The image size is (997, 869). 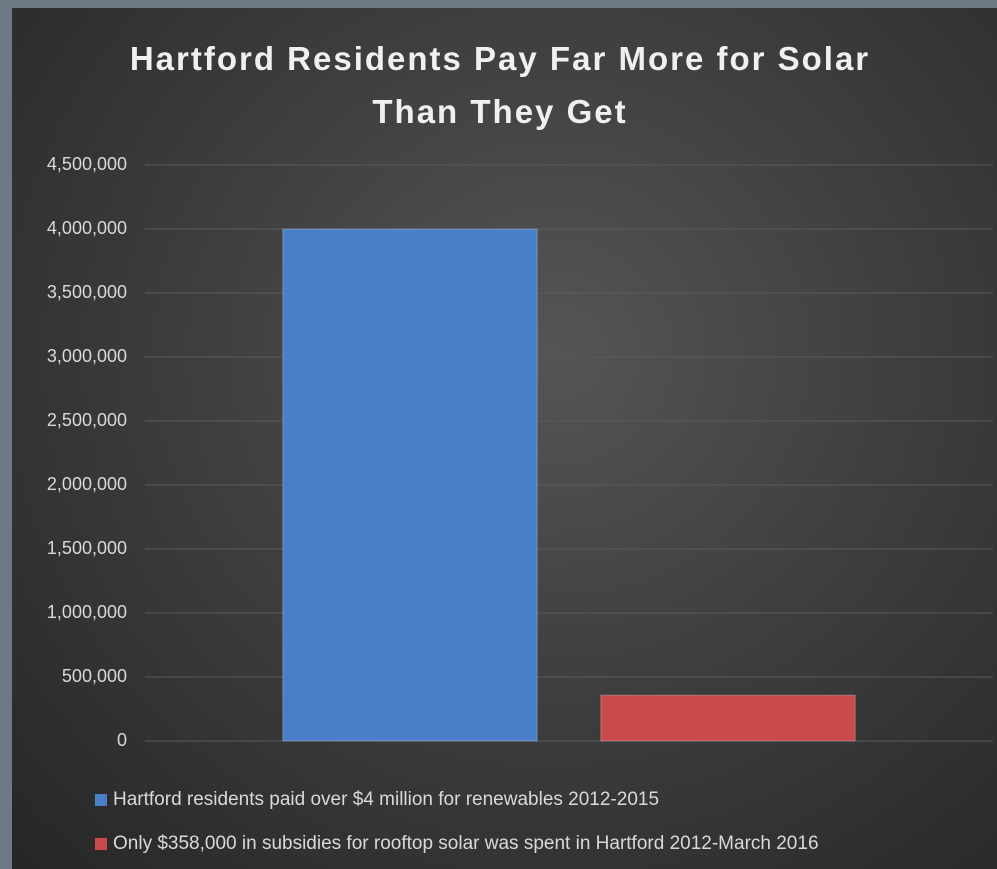 What do you see at coordinates (87, 548) in the screenshot?
I see `y-tick-label: 1,500,000` at bounding box center [87, 548].